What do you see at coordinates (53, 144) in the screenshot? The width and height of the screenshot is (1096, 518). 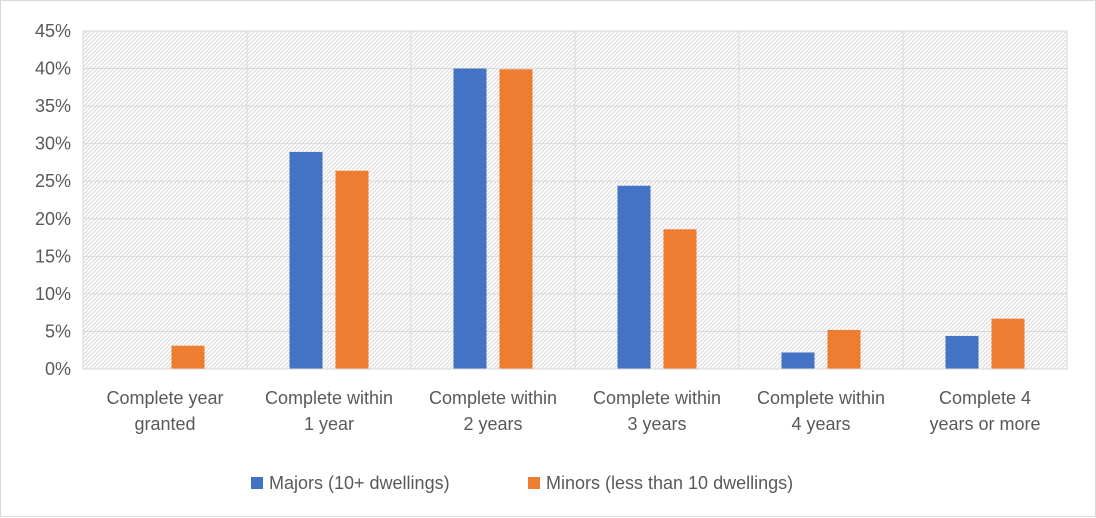 I see `y-tick-label: 30%` at bounding box center [53, 144].